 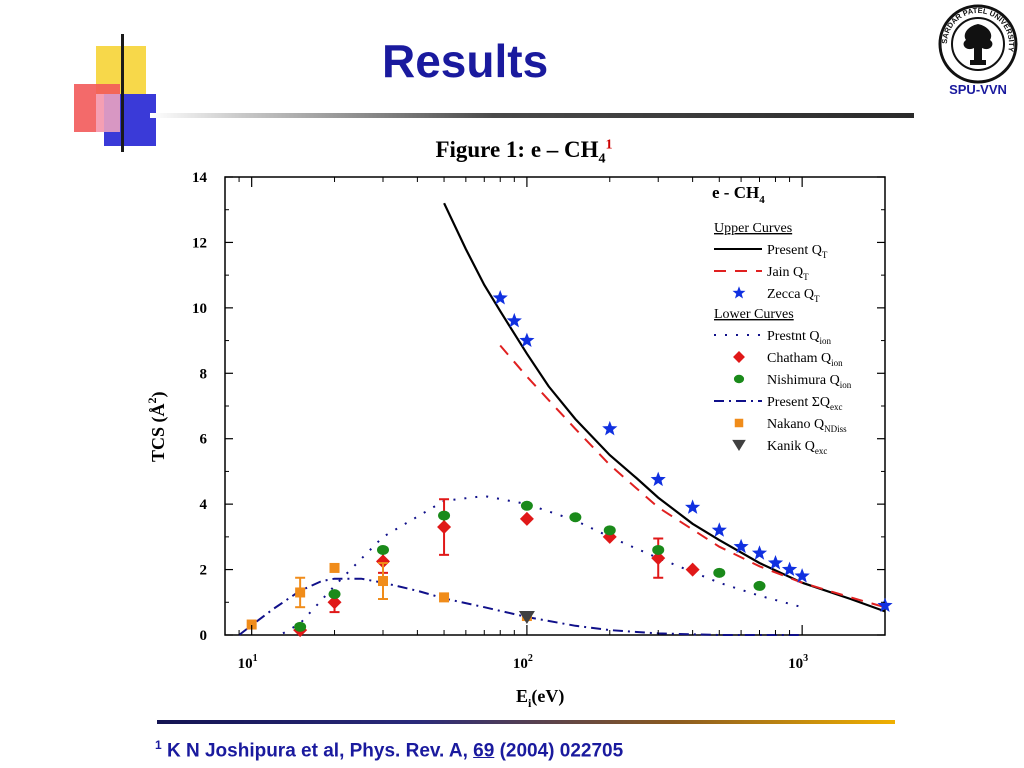 I want to click on series-chatham, so click(x=496, y=568).